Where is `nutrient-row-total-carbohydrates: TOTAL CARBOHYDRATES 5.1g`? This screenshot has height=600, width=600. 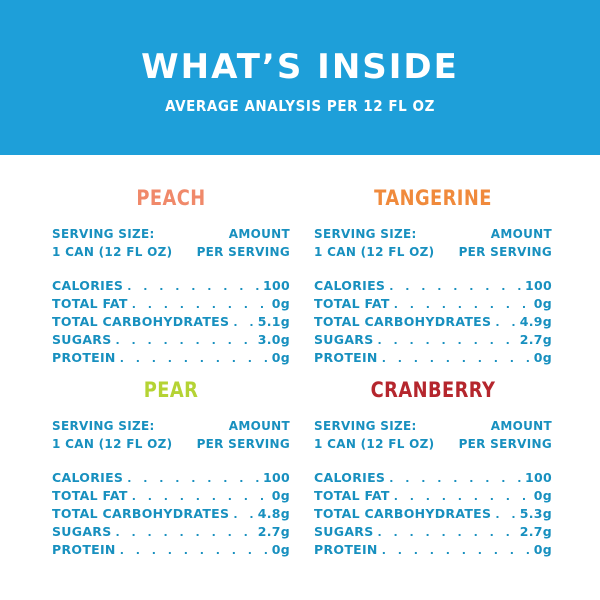 nutrient-row-total-carbohydrates: TOTAL CARBOHYDRATES 5.1g is located at coordinates (171, 322).